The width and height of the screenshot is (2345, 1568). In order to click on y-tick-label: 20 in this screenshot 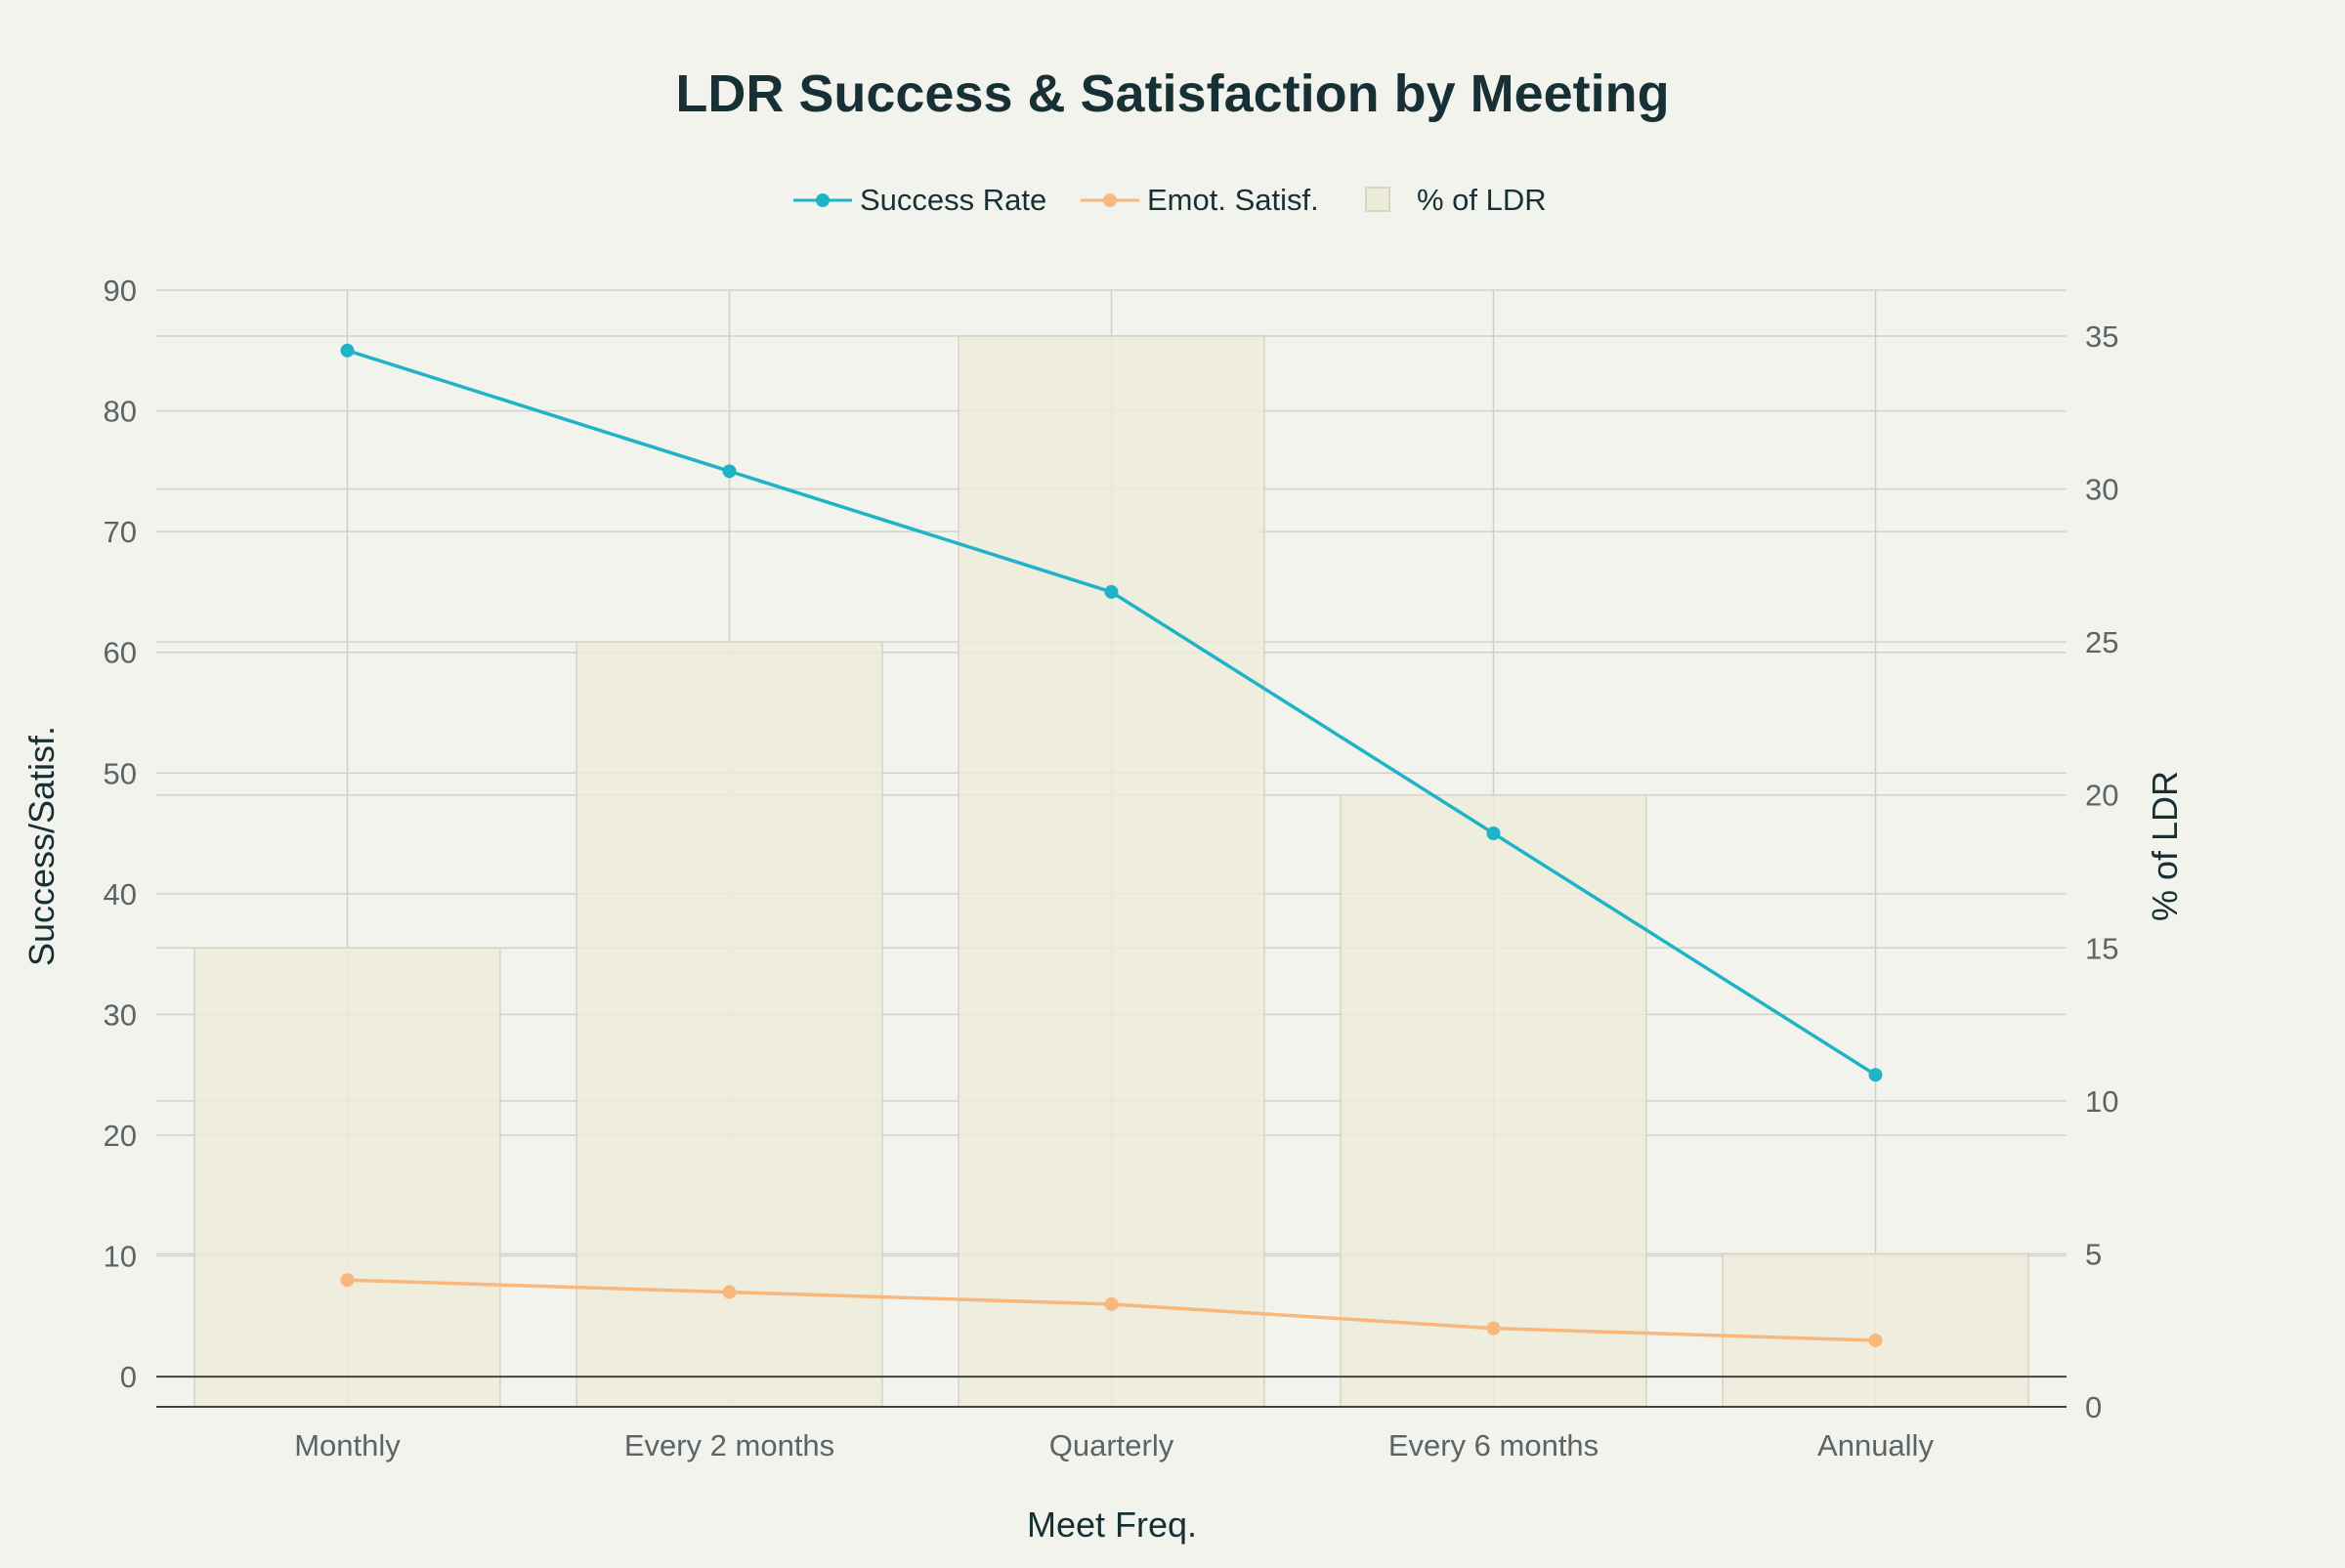, I will do `click(120, 1136)`.